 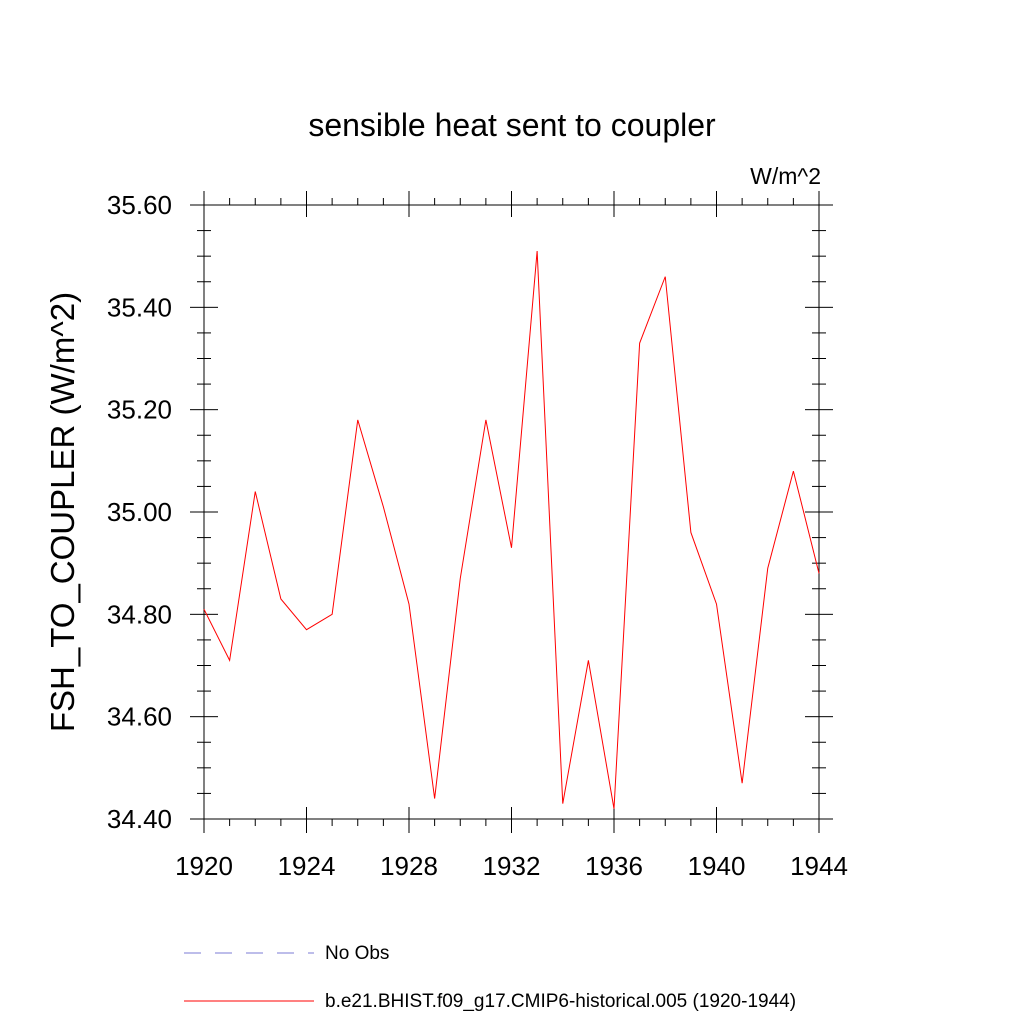 I want to click on chart-title: sensible heat sent to coupler, so click(x=512, y=125).